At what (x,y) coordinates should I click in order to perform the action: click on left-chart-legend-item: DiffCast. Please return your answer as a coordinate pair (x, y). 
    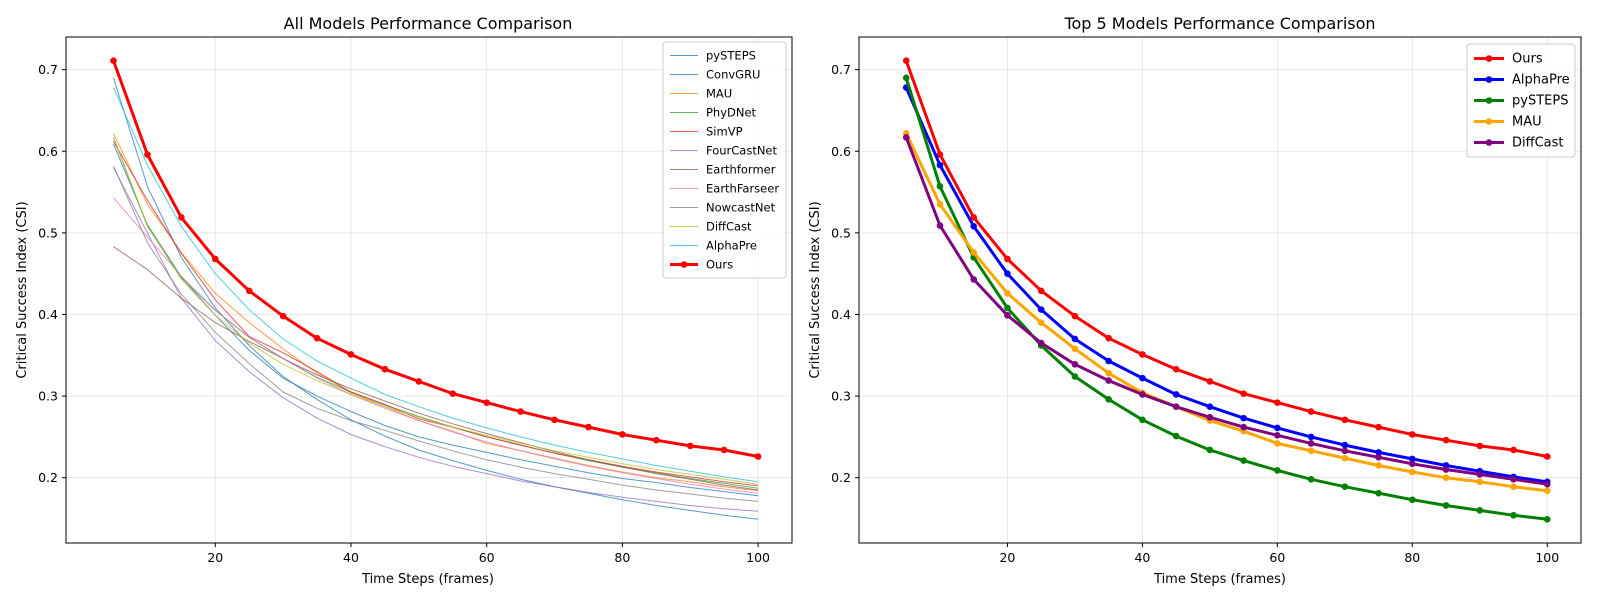
    Looking at the image, I should click on (711, 227).